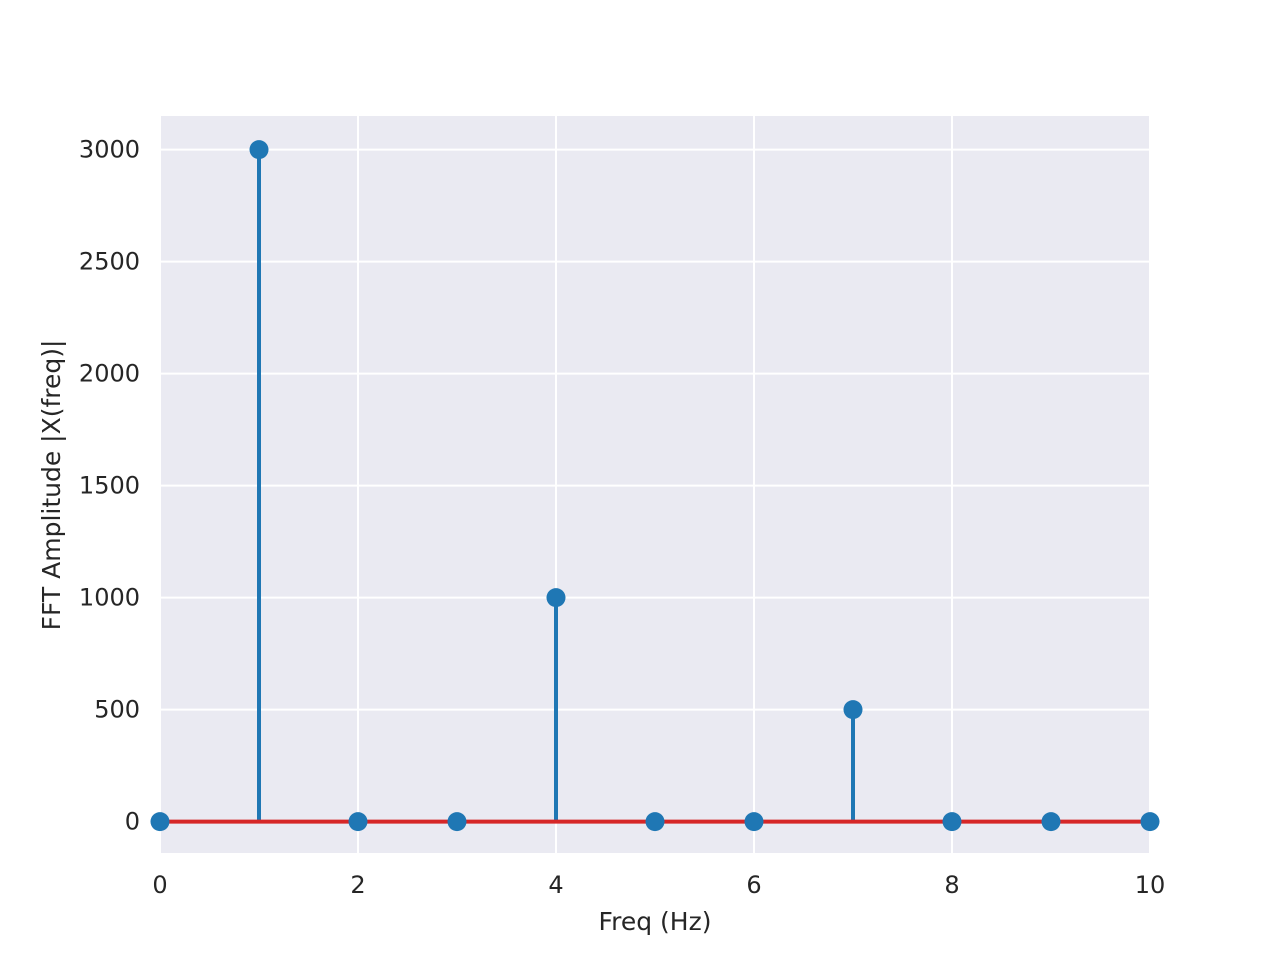 This screenshot has height=965, width=1280. What do you see at coordinates (1150, 885) in the screenshot?
I see `x-tick-label: 10` at bounding box center [1150, 885].